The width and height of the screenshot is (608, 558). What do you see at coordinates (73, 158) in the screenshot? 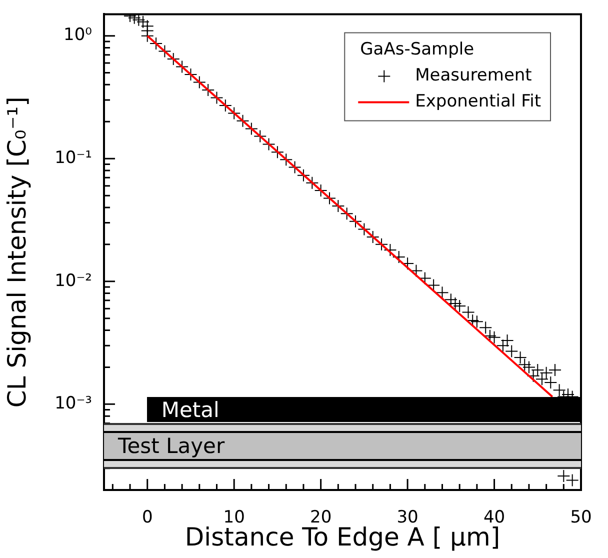
I see `y-tick-label: 10⁻¹` at bounding box center [73, 158].